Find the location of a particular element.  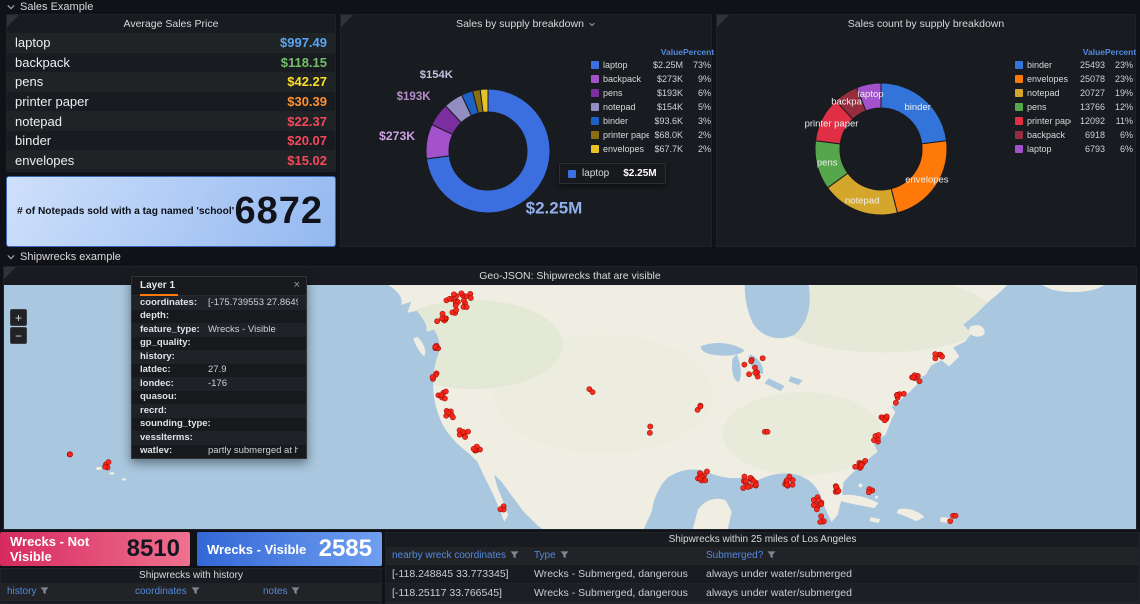

panel-menu-caret-icon is located at coordinates (592, 24).